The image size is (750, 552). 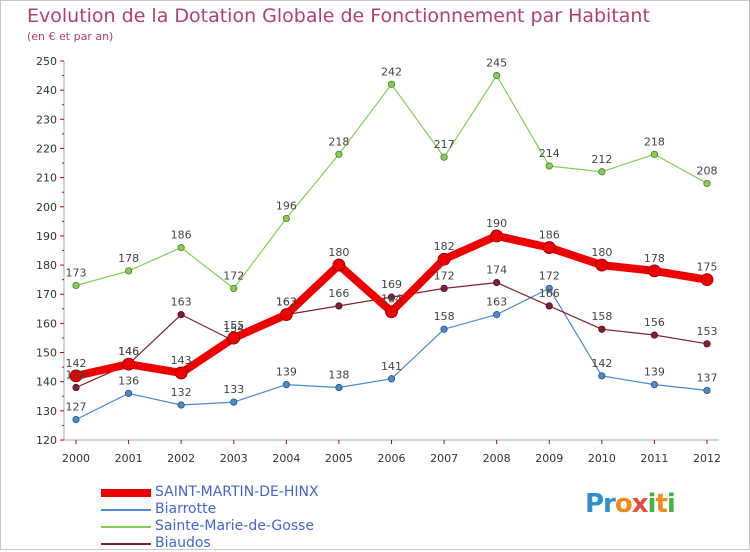 What do you see at coordinates (233, 275) in the screenshot?
I see `data-label-2-2003: 172` at bounding box center [233, 275].